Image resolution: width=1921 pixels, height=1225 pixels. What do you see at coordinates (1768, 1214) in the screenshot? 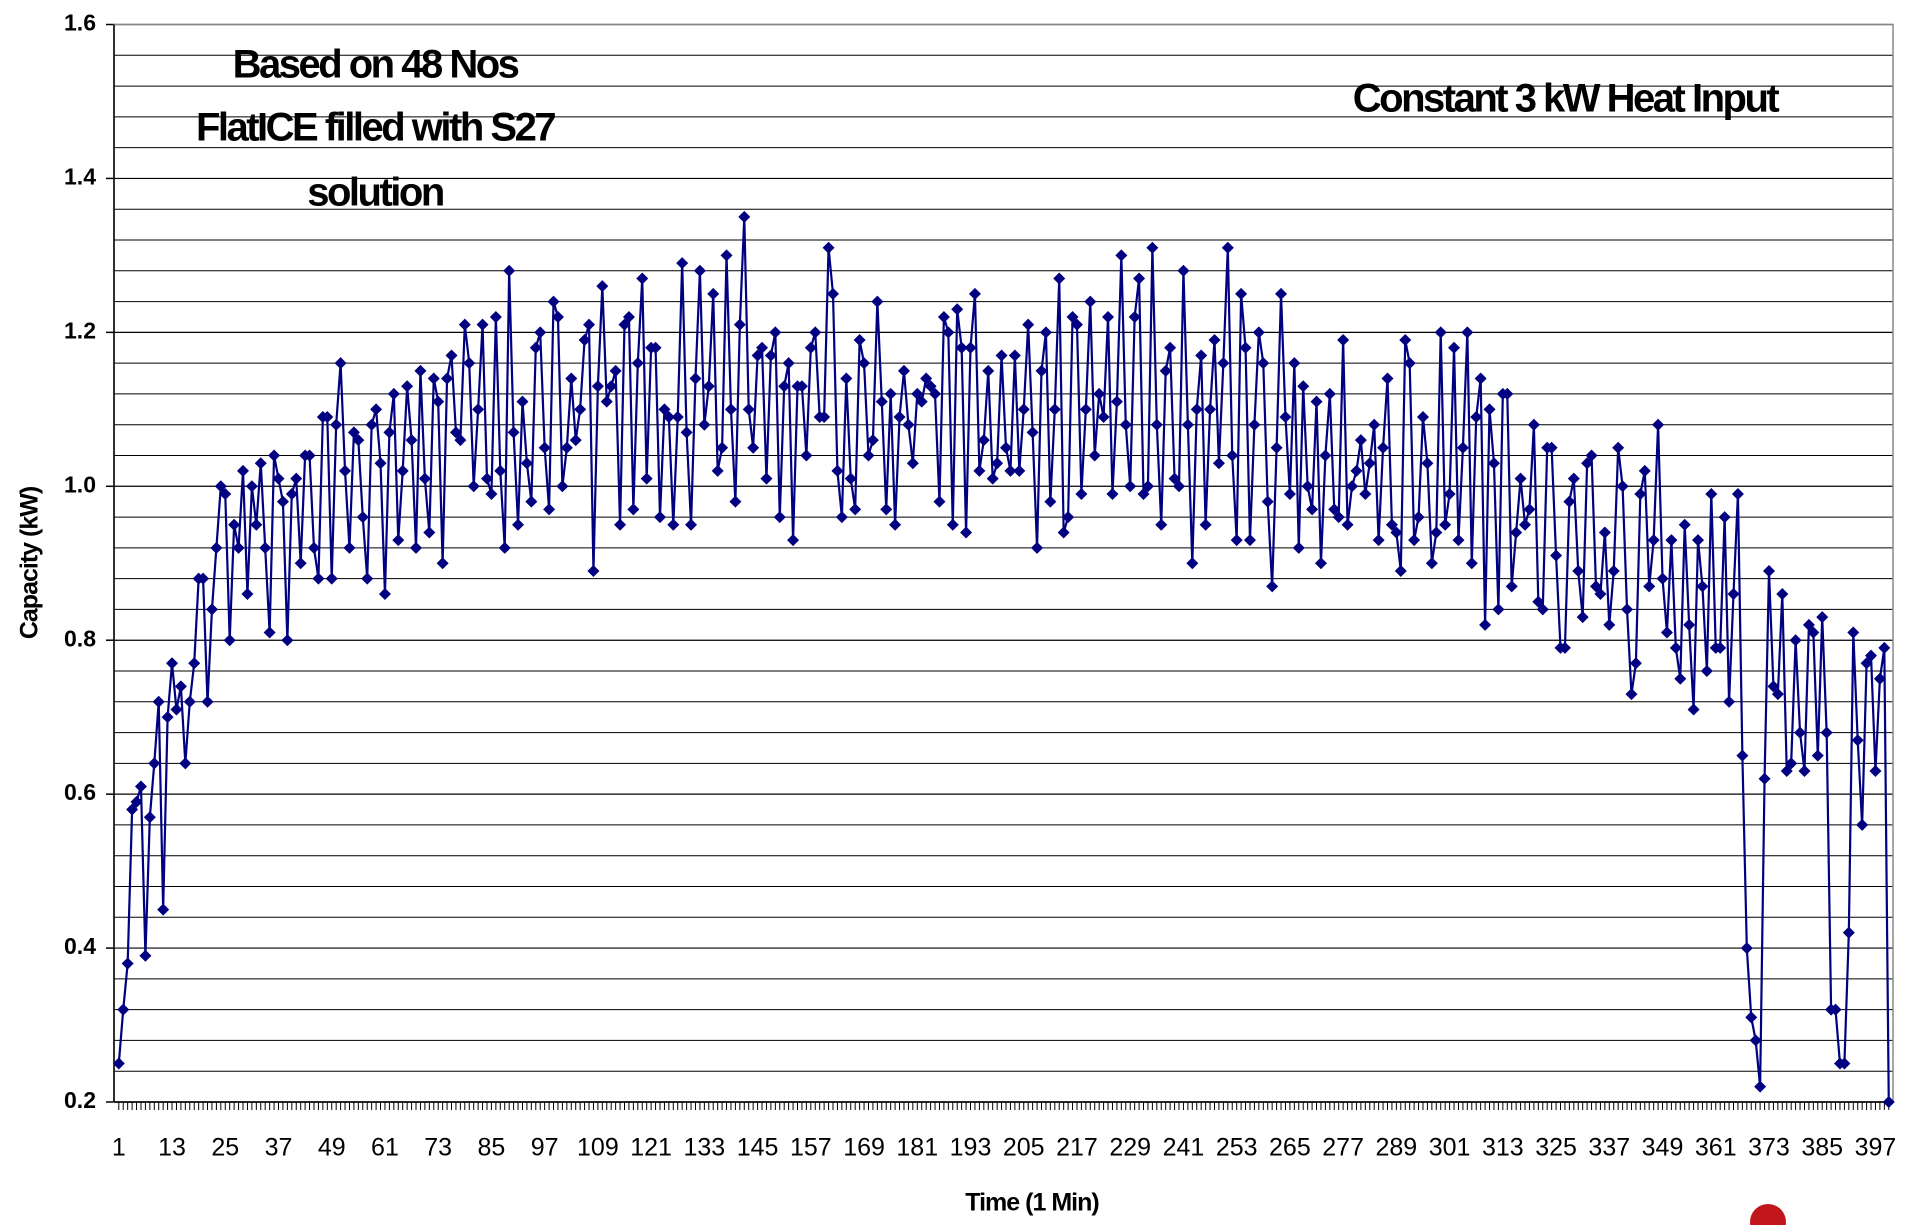
I see `logo` at bounding box center [1768, 1214].